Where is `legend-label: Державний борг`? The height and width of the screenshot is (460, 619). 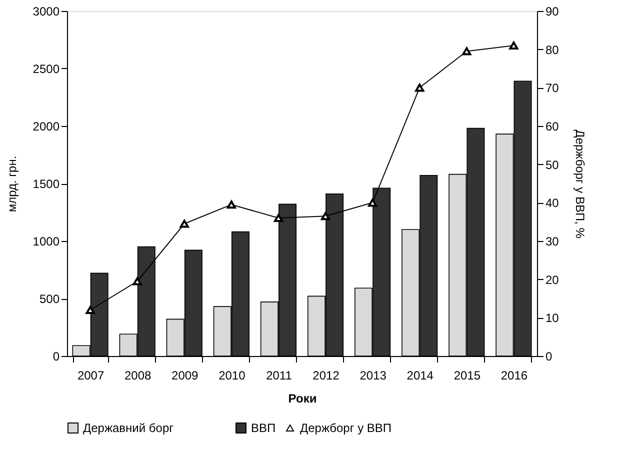 legend-label: Державний борг is located at coordinates (128, 428).